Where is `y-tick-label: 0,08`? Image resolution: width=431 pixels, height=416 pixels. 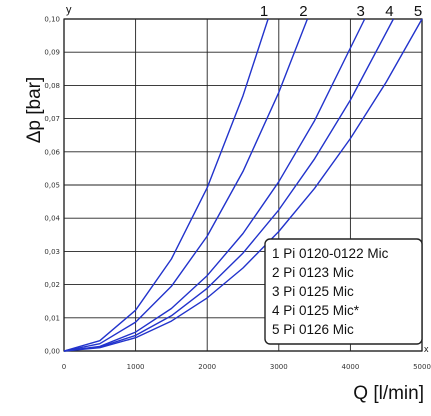
y-tick-label: 0,08 is located at coordinates (52, 86).